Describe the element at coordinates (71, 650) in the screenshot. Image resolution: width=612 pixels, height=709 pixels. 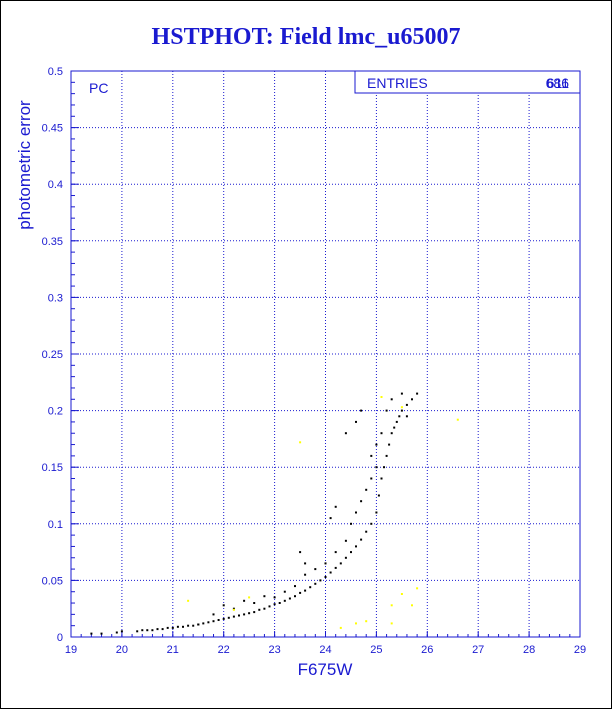
I see `x-tick-label: 19` at that location.